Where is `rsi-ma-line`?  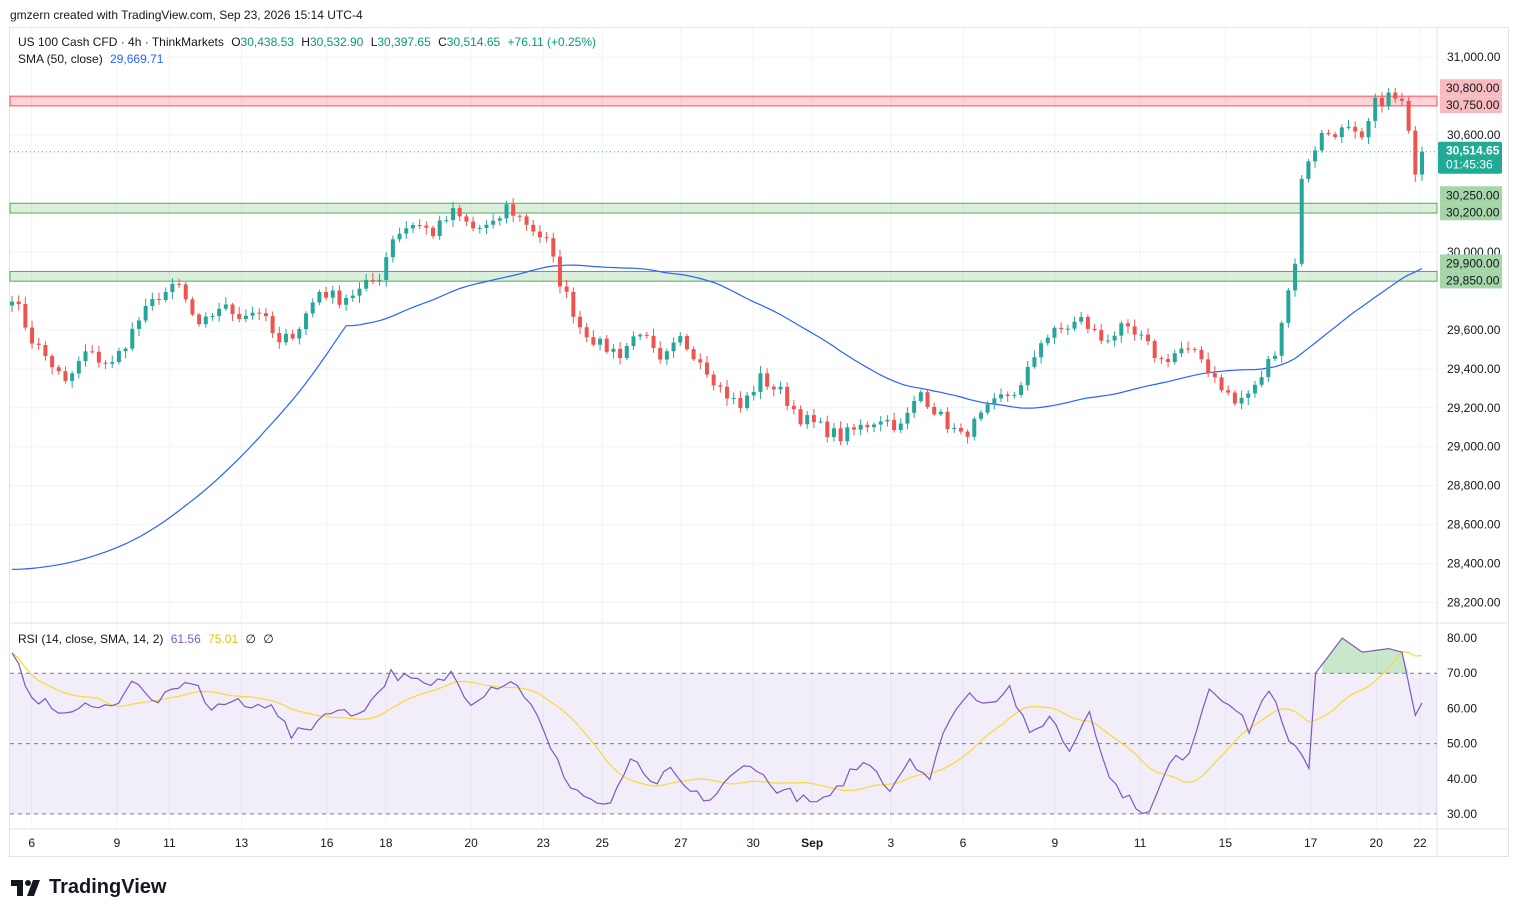
rsi-ma-line is located at coordinates (717, 721).